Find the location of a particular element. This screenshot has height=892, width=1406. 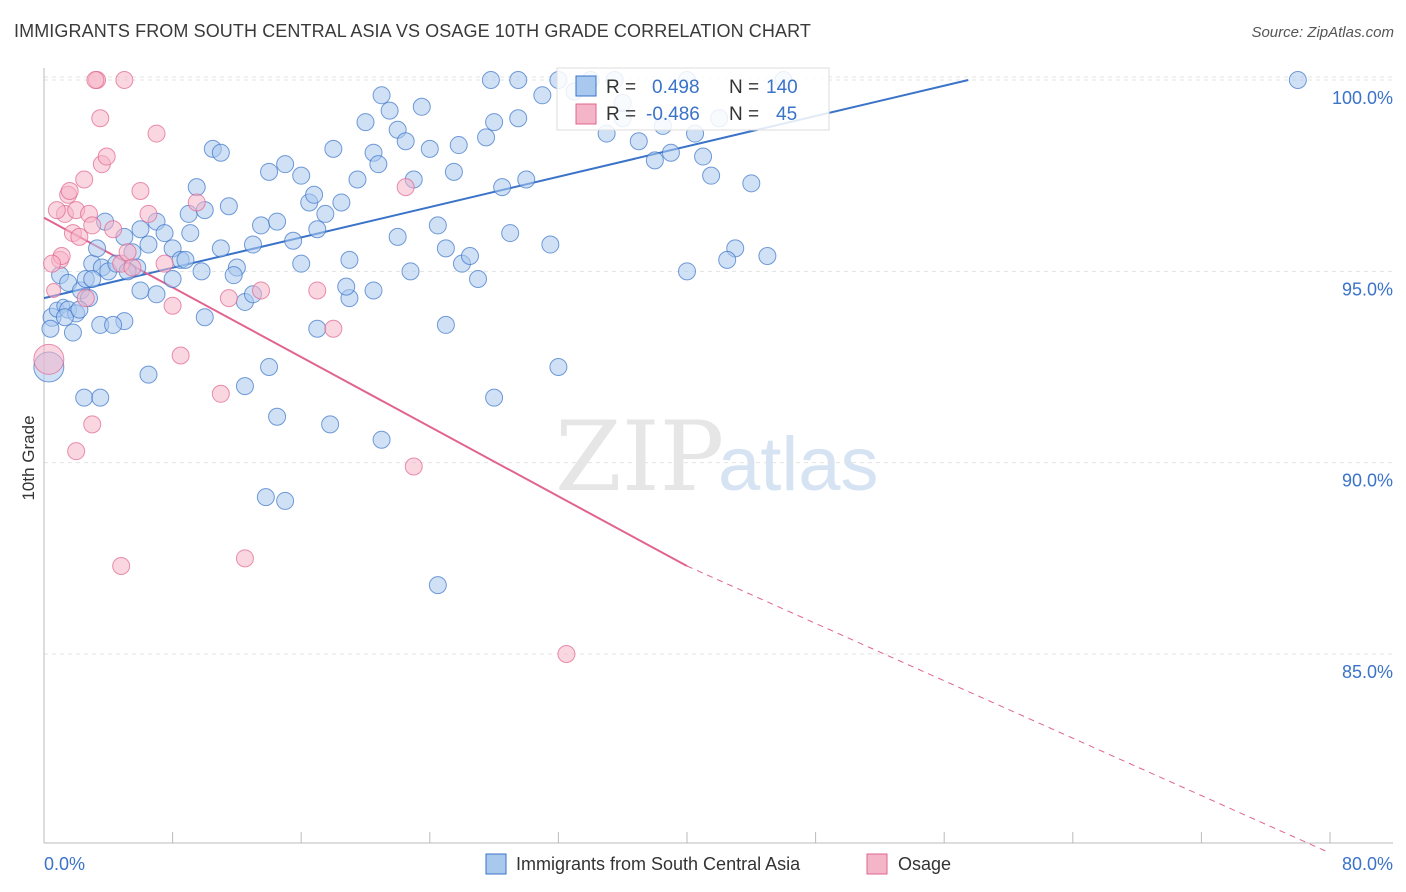

trend-line-pink-extension is located at coordinates (1008, 709).